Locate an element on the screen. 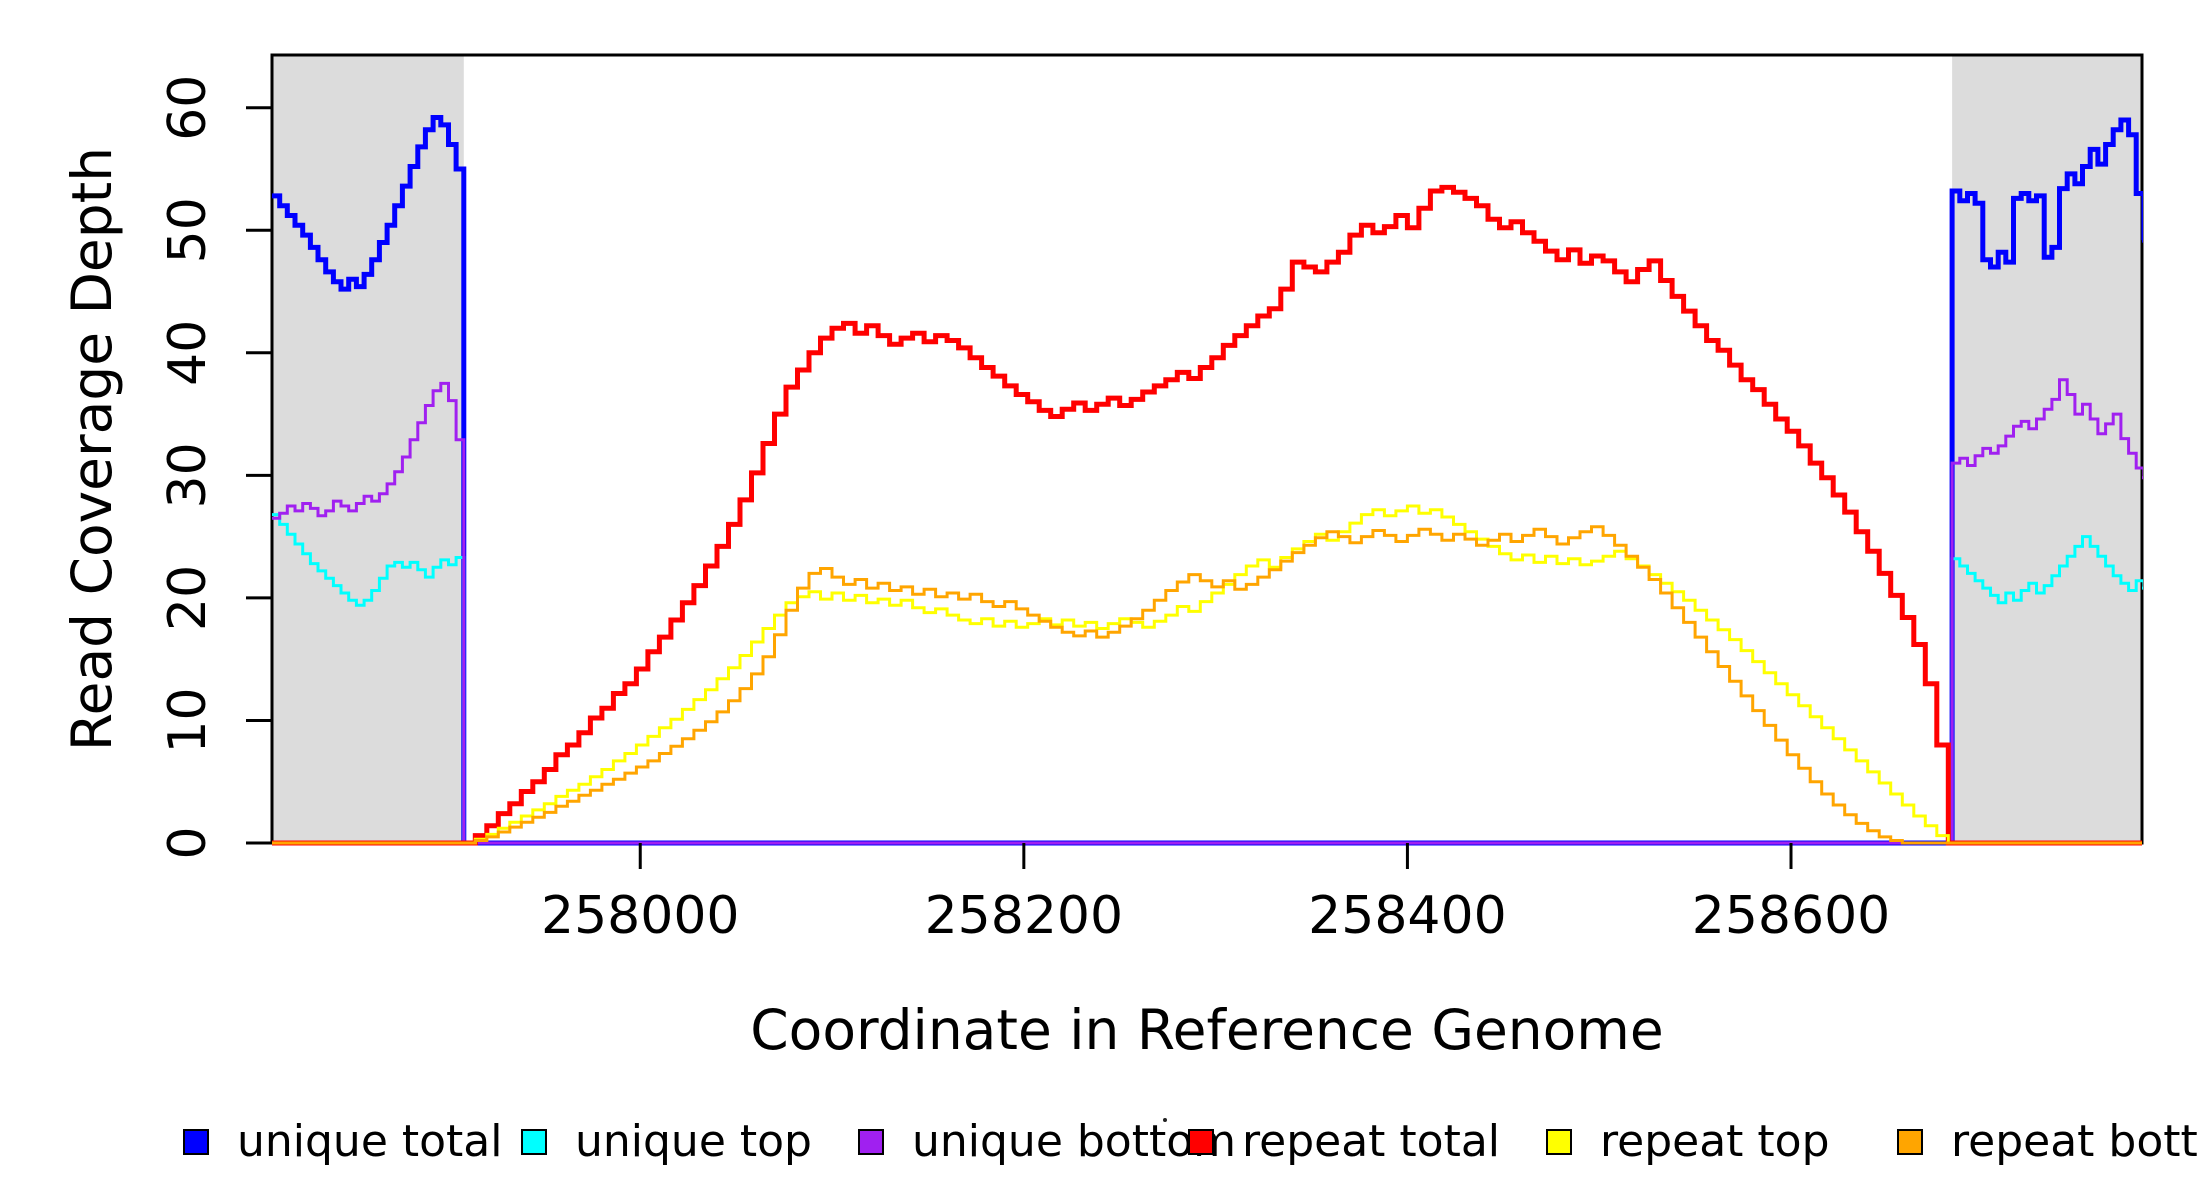 The image size is (2200, 1200). legend-label: unique top is located at coordinates (693, 1141).